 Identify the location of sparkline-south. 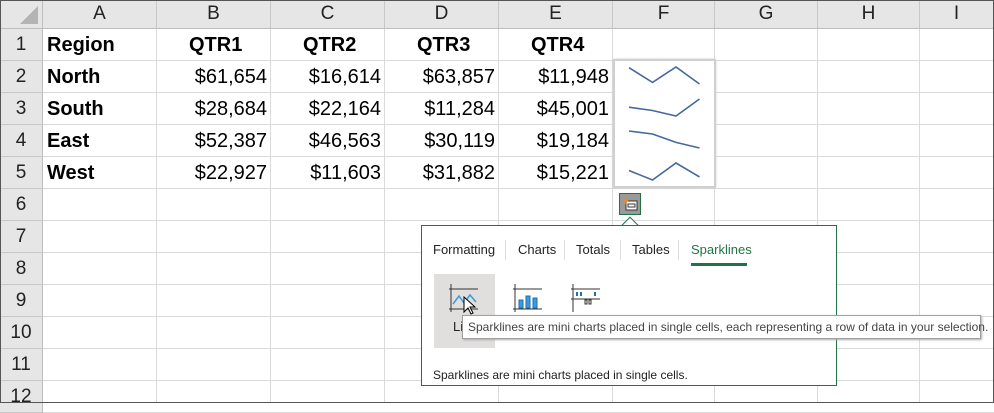
(664, 107).